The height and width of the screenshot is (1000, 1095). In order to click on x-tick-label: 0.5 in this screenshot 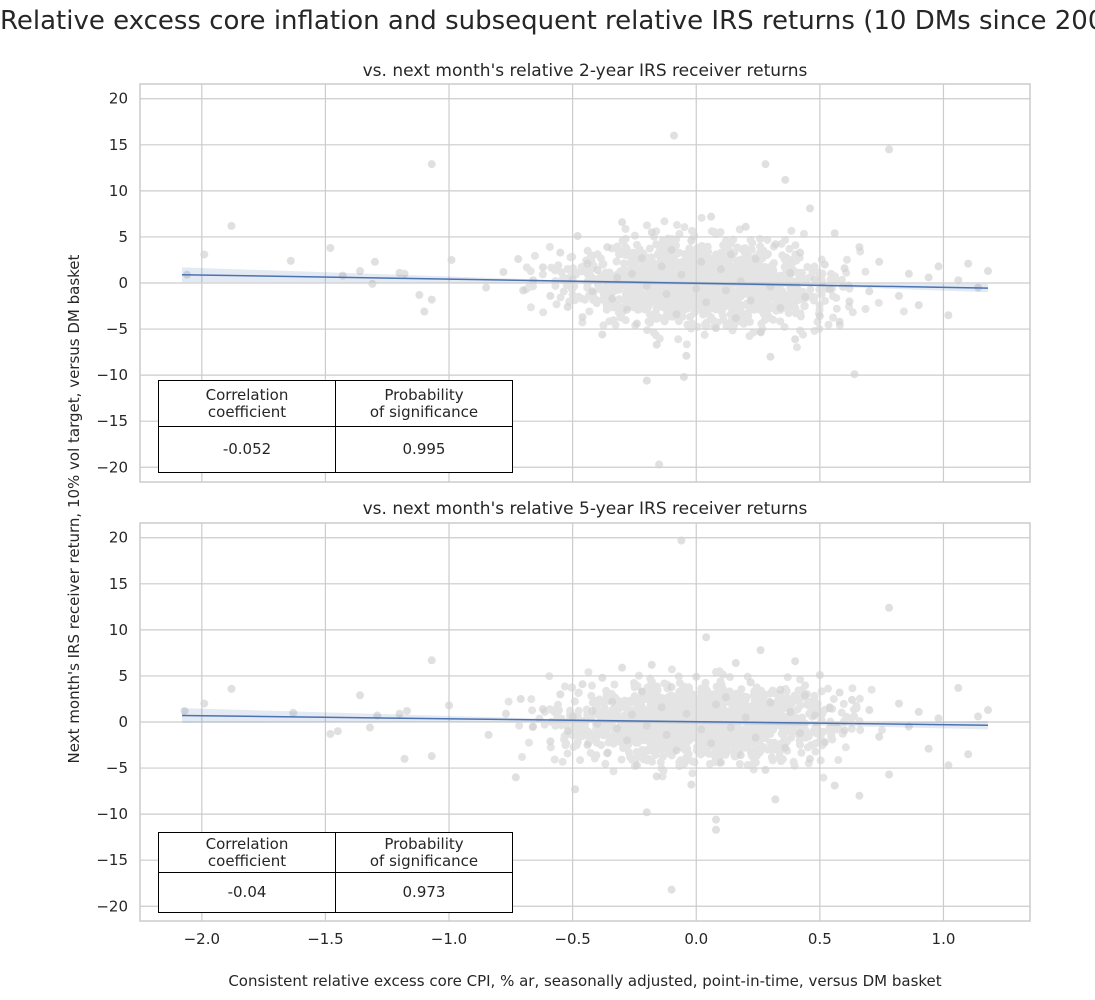, I will do `click(820, 939)`.